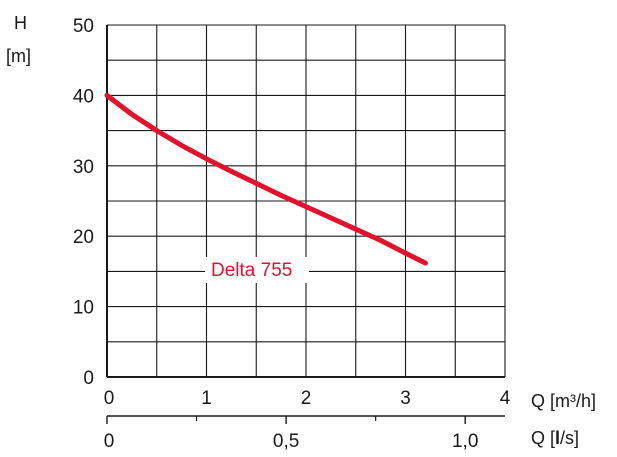  What do you see at coordinates (83, 308) in the screenshot?
I see `y-tick-label: 10` at bounding box center [83, 308].